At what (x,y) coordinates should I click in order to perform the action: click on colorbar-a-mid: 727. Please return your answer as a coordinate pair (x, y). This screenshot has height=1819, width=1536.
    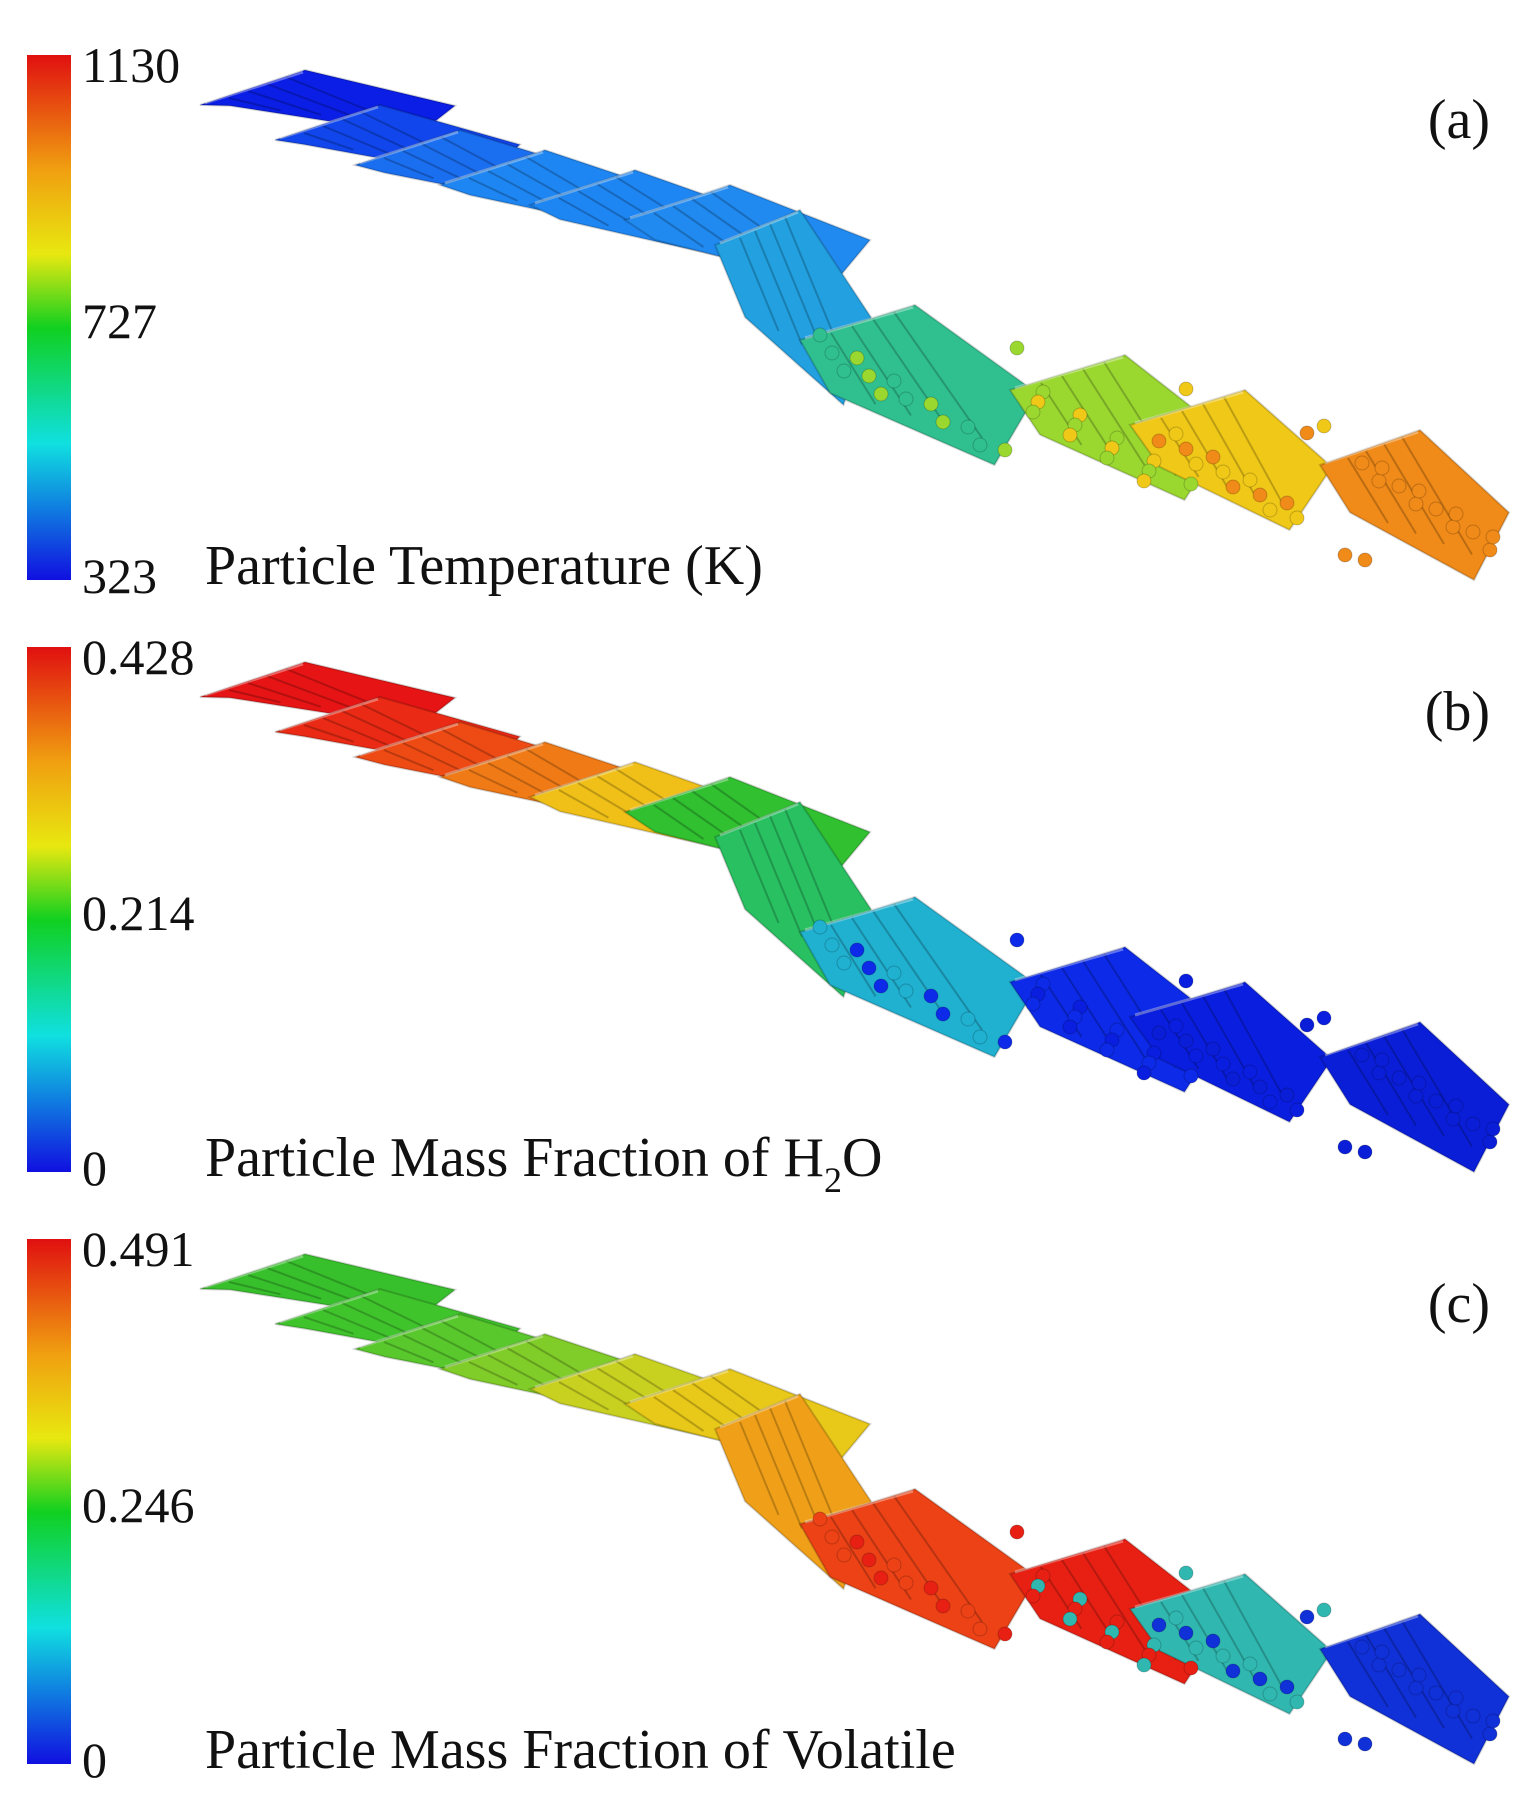
    Looking at the image, I should click on (119, 321).